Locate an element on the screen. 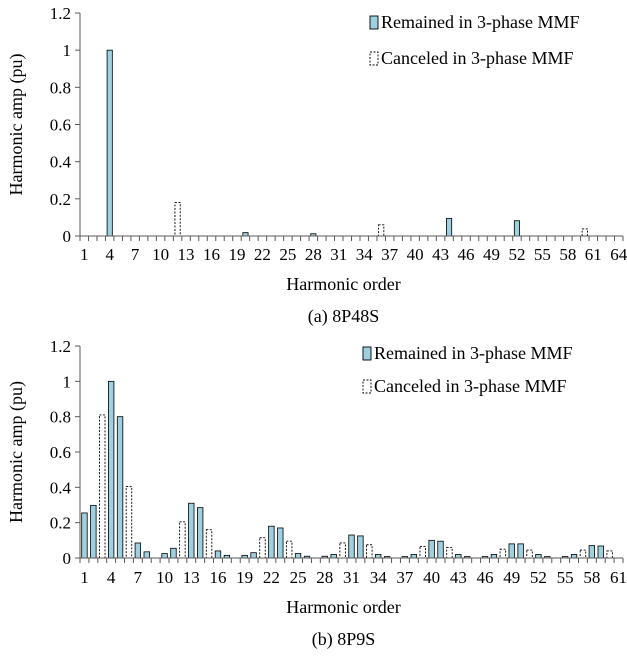 The image size is (627, 660). x-tick-label: 31 is located at coordinates (351, 577).